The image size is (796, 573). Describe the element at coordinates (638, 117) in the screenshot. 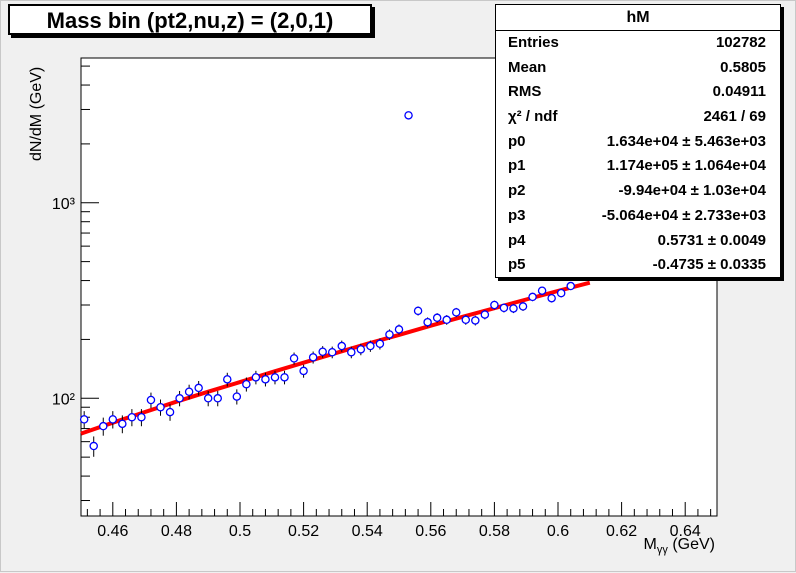

I see `stats-row: χ² / ndf 2461 / 69` at that location.